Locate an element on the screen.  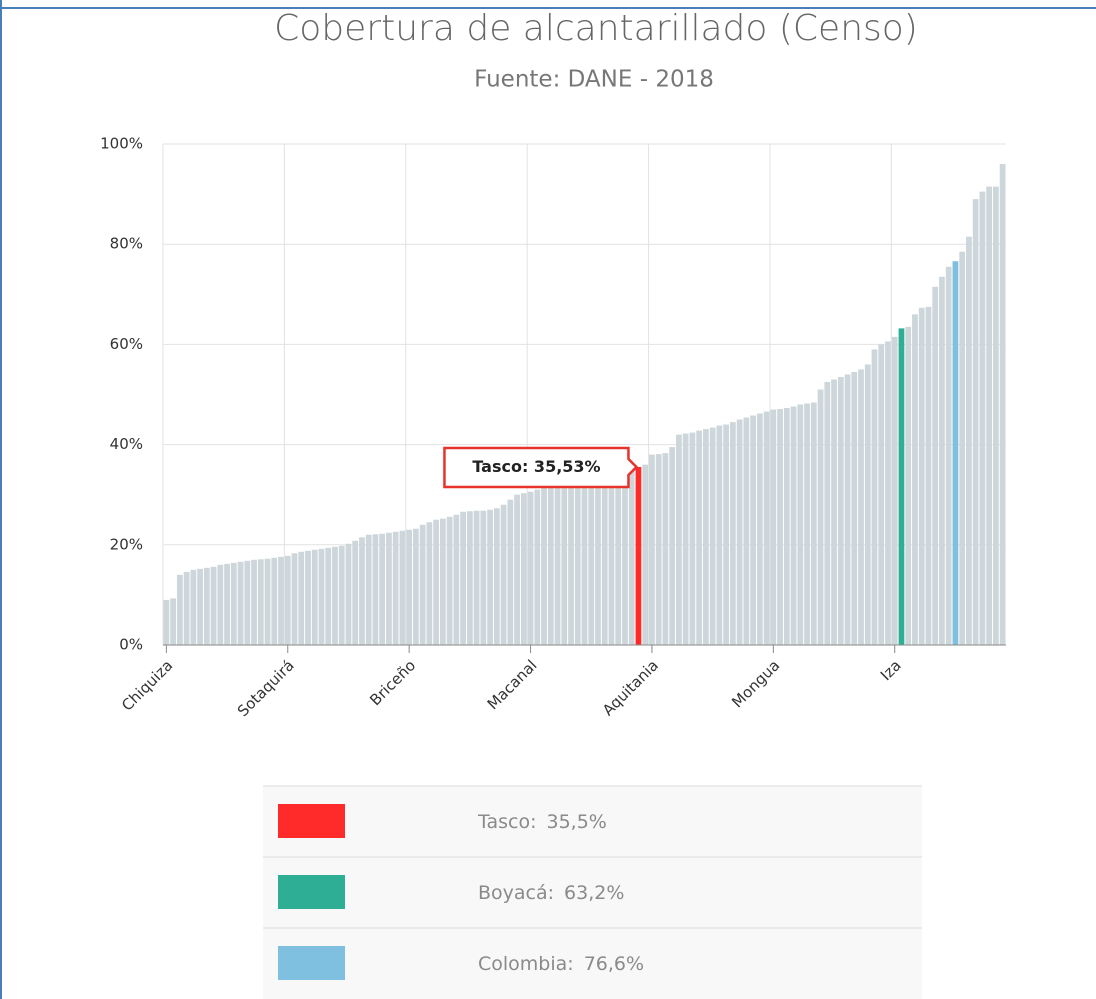
tooltip-box is located at coordinates (541, 467).